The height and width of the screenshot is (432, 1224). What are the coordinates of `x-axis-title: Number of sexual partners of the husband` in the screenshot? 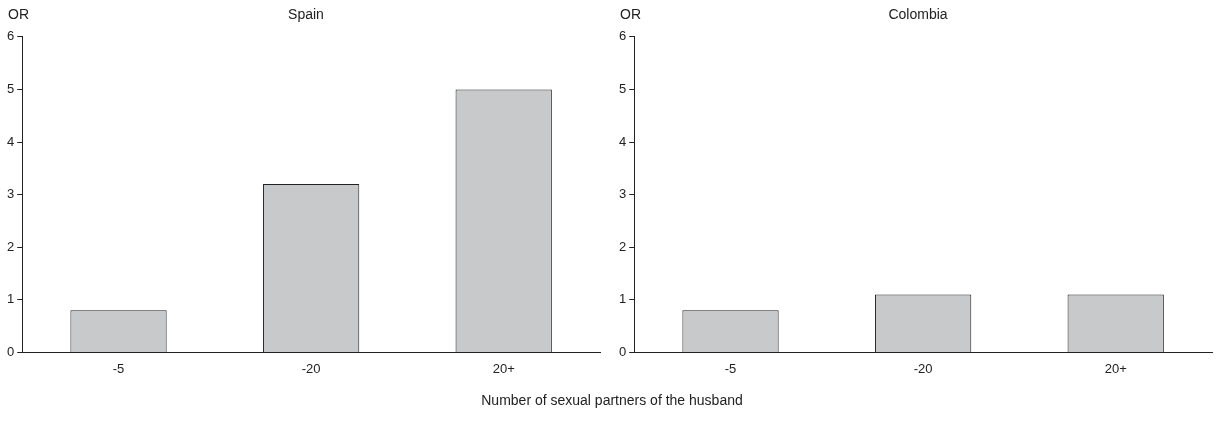 It's located at (612, 400).